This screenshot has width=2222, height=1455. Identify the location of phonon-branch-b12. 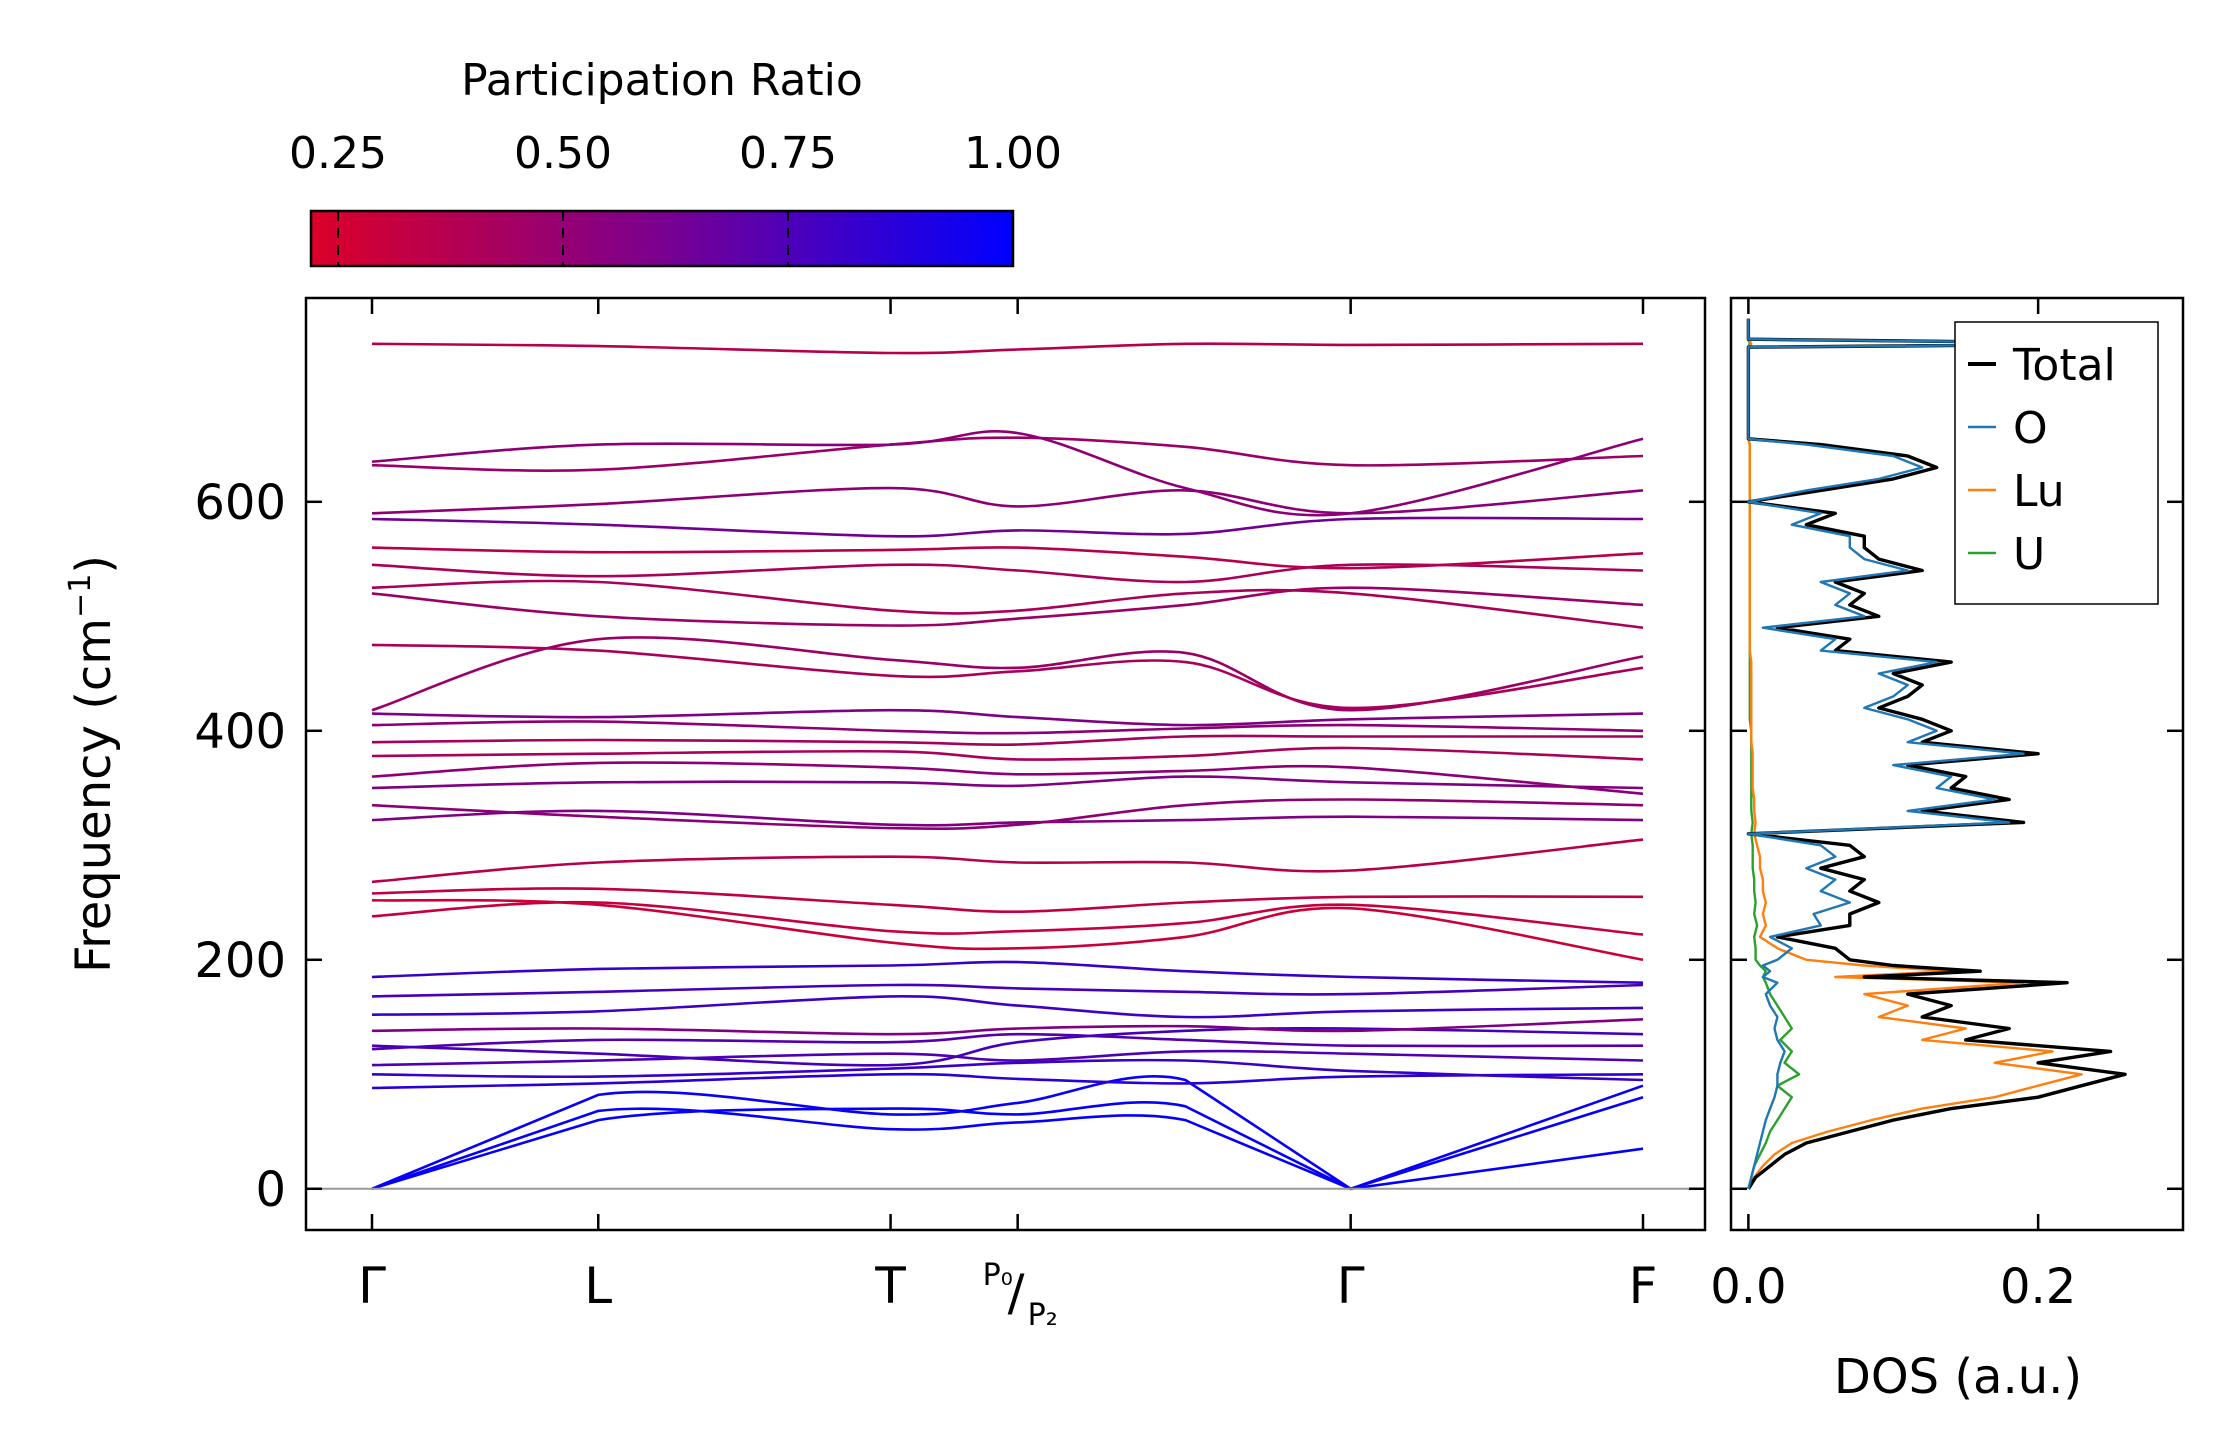
(1007, 972).